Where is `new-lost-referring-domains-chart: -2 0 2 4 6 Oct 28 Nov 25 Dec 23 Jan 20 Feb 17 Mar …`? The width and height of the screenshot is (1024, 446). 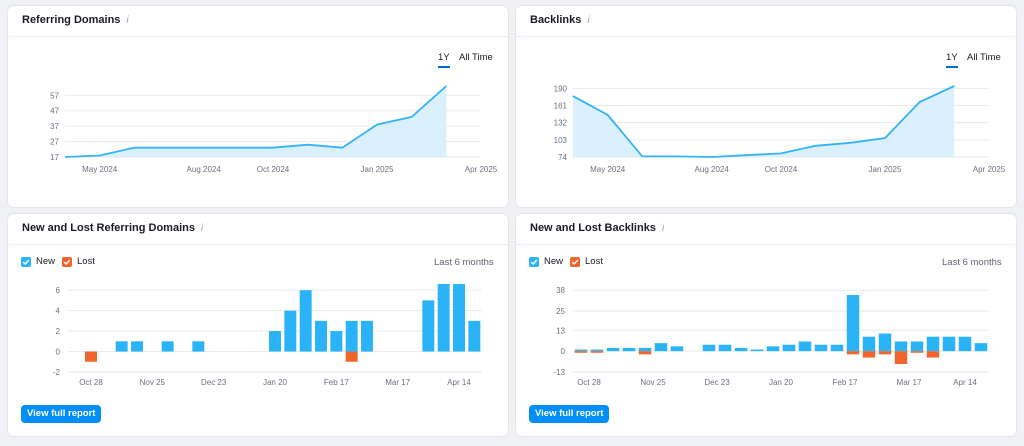 new-lost-referring-domains-chart: -2 0 2 4 6 Oct 28 Nov 25 Dec 23 Jan 20 Feb 17 Mar … is located at coordinates (267, 335).